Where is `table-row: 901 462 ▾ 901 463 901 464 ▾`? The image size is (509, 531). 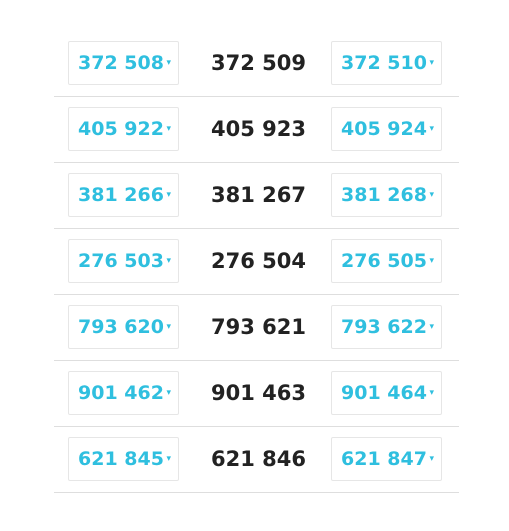 table-row: 901 462 ▾ 901 463 901 464 ▾ is located at coordinates (256, 394).